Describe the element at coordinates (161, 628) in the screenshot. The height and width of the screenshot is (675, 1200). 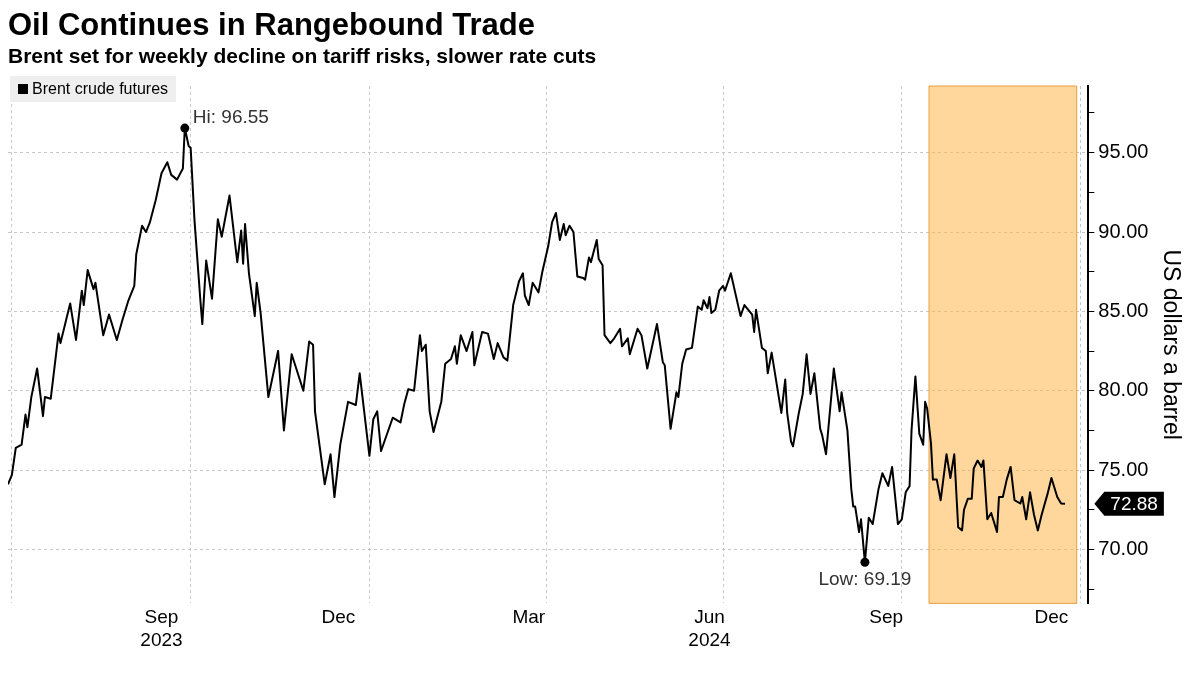
I see `x-tick-label: Sep 2023` at that location.